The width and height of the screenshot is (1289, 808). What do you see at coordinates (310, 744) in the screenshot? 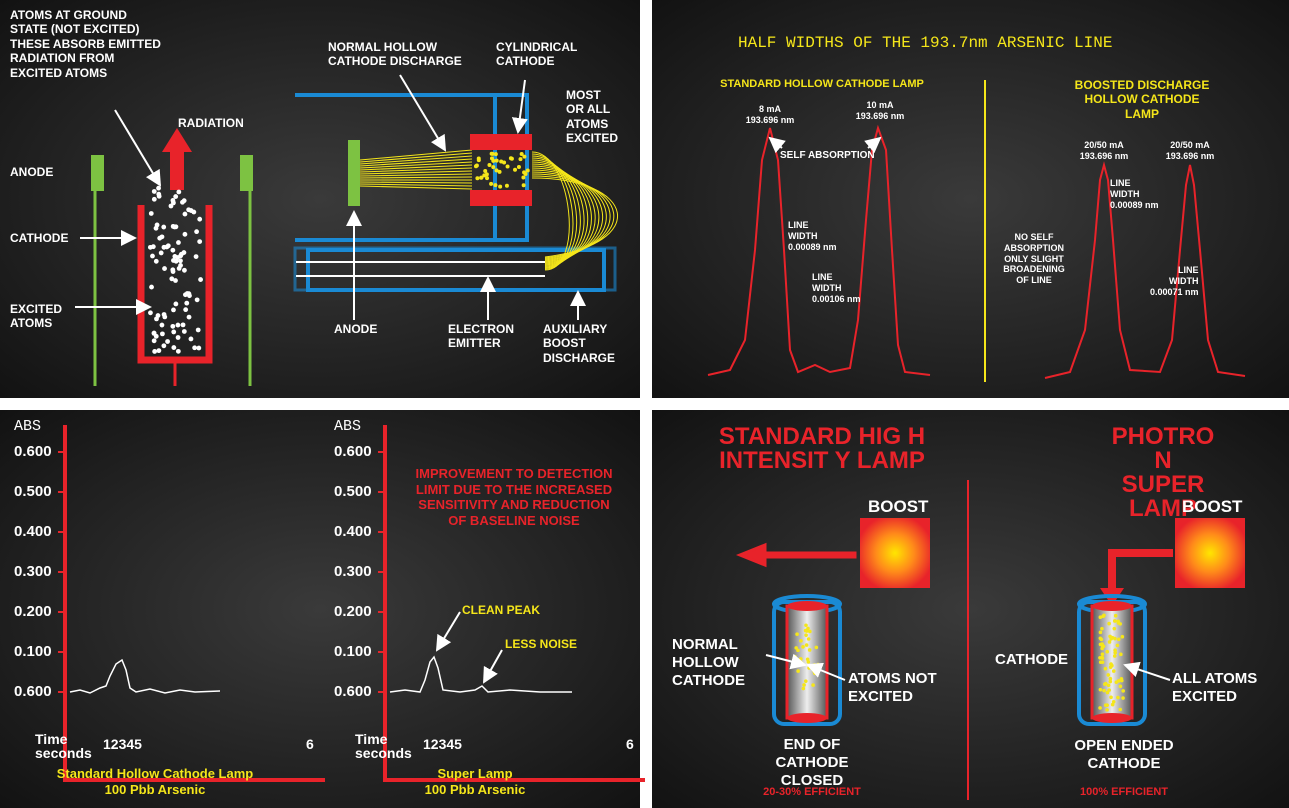
I see `x-tick-label: 6` at bounding box center [310, 744].